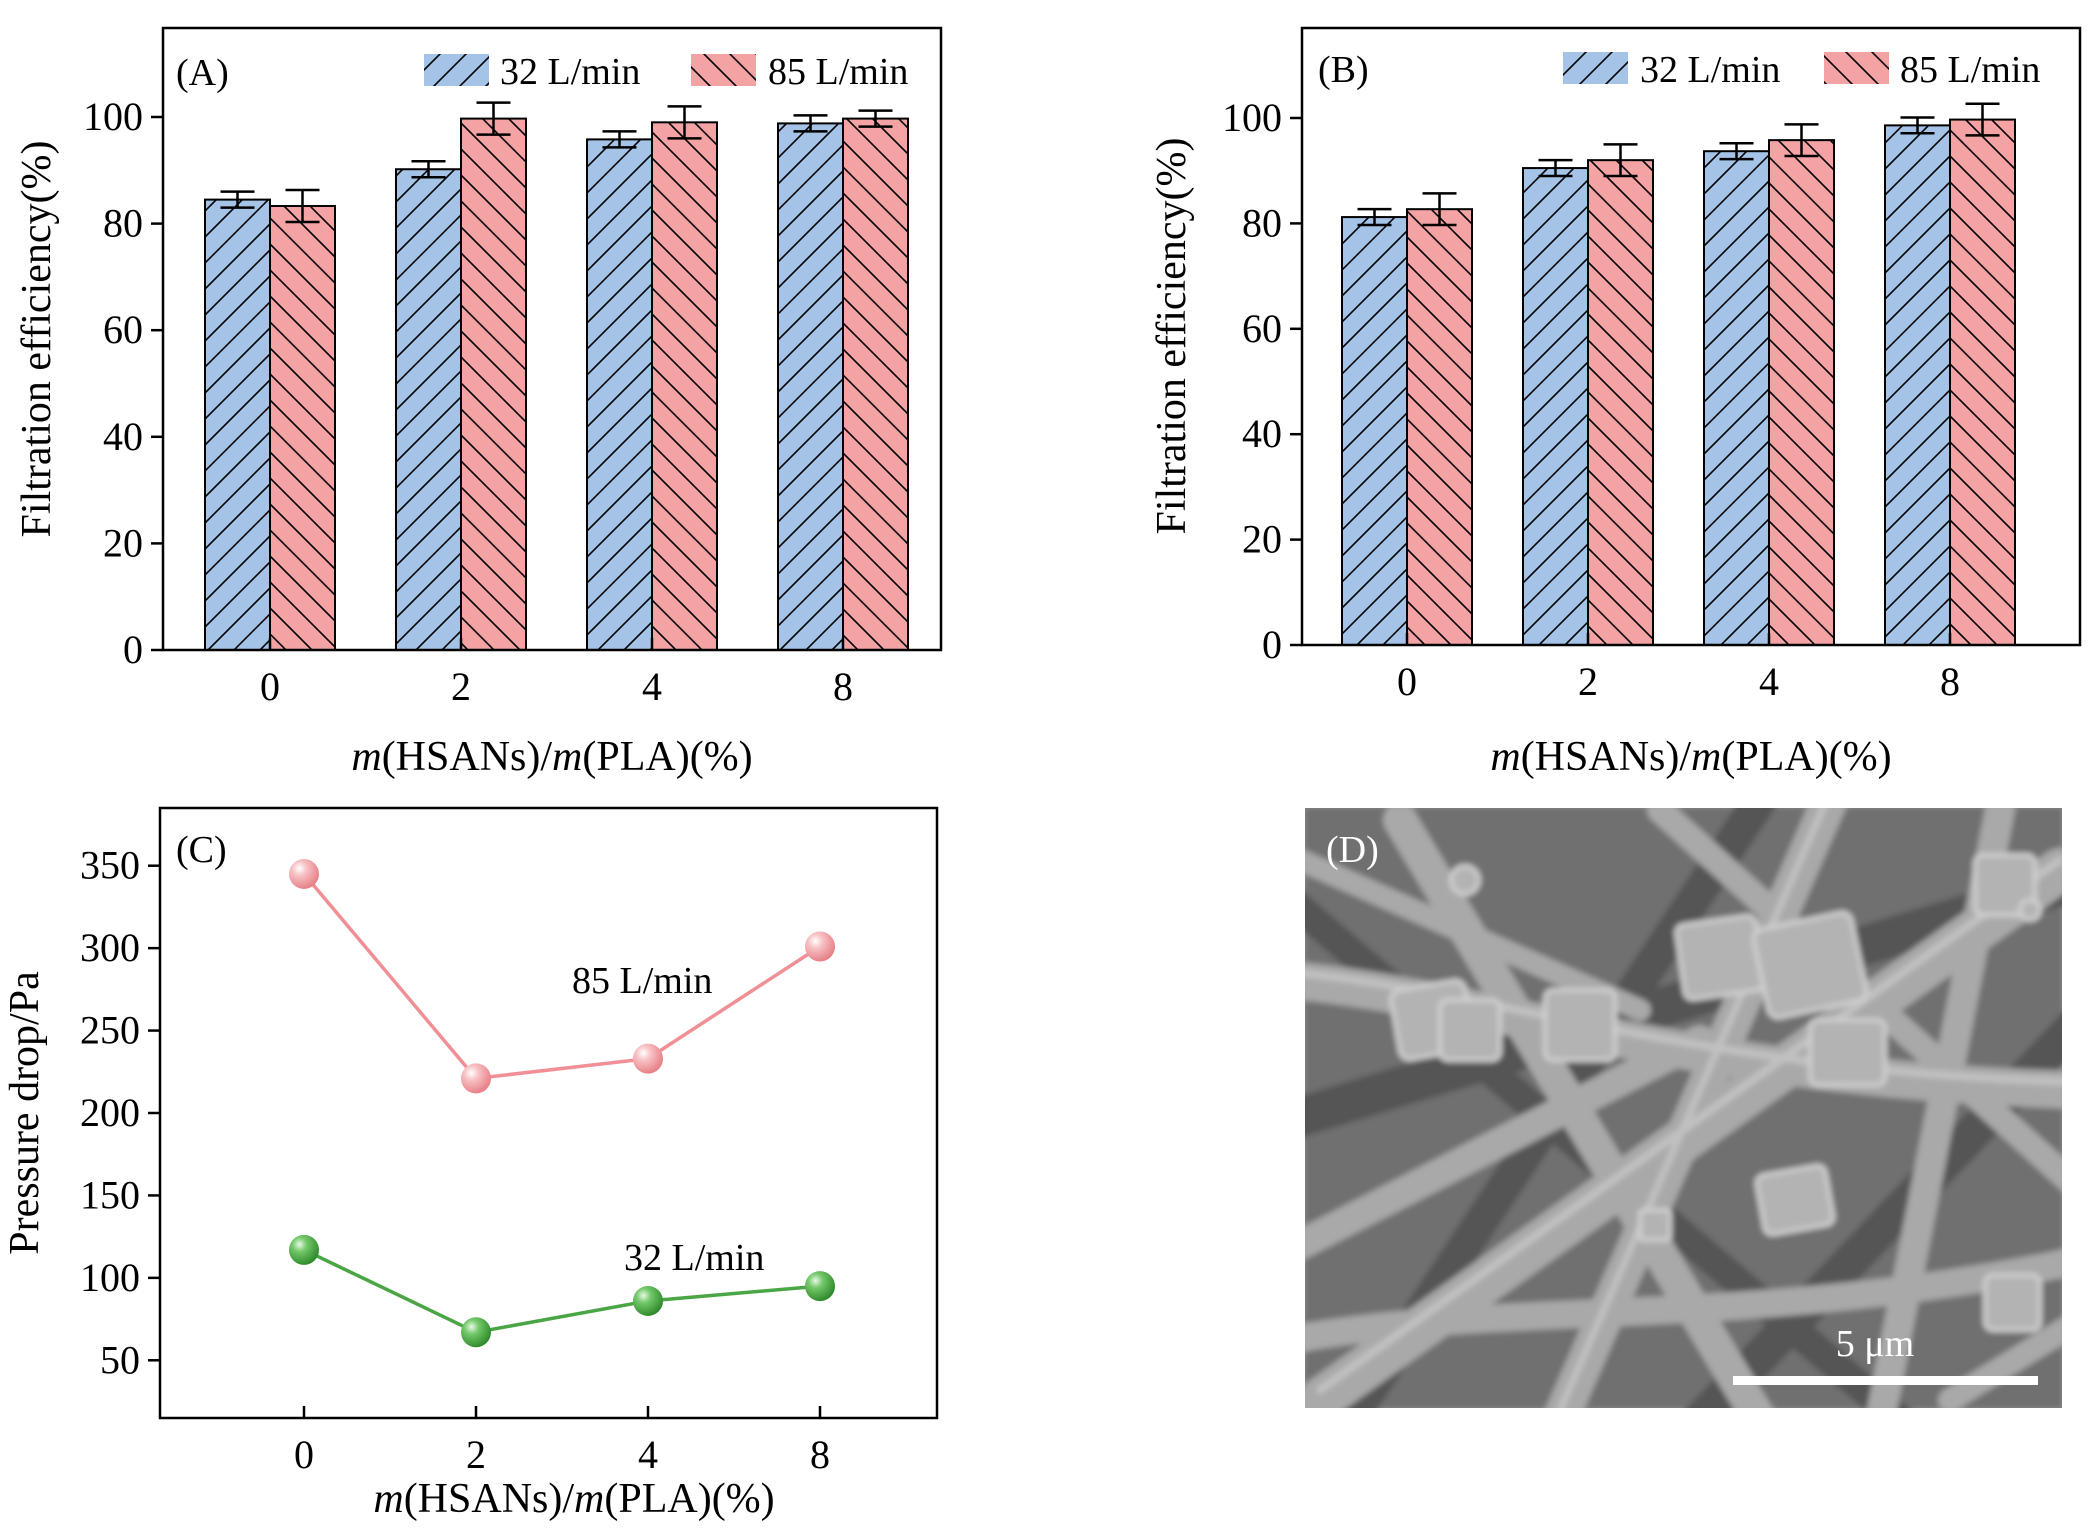 The width and height of the screenshot is (2090, 1528). I want to click on panel-a-error-bars, so click(556, 162).